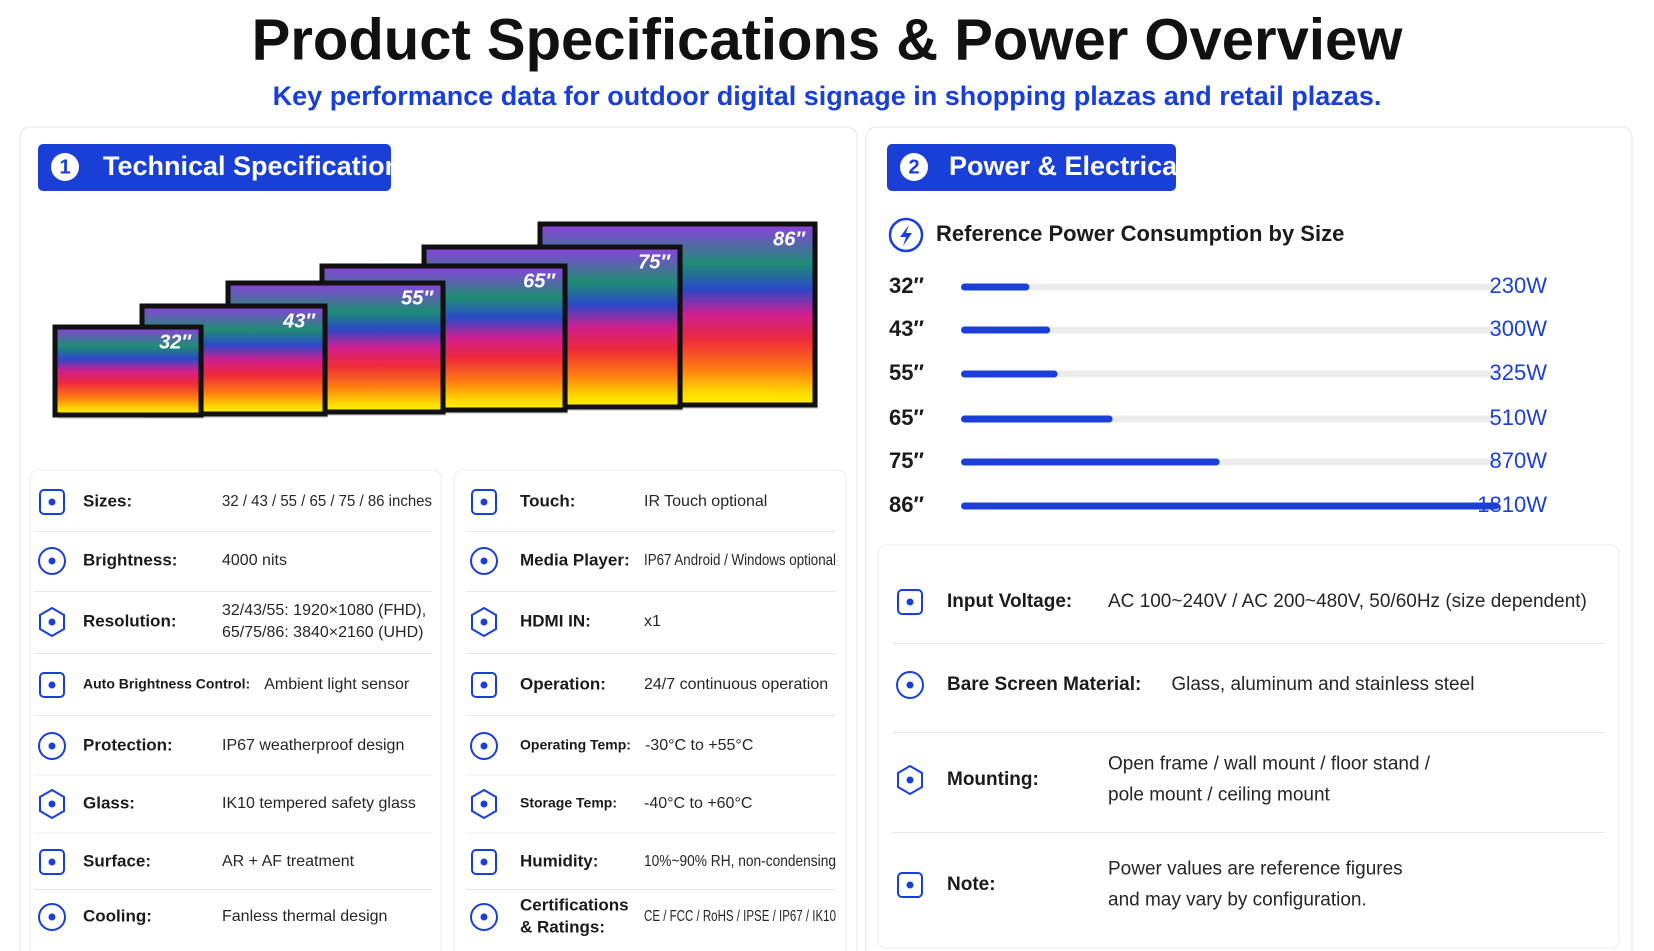  I want to click on category-label: 55″, so click(906, 372).